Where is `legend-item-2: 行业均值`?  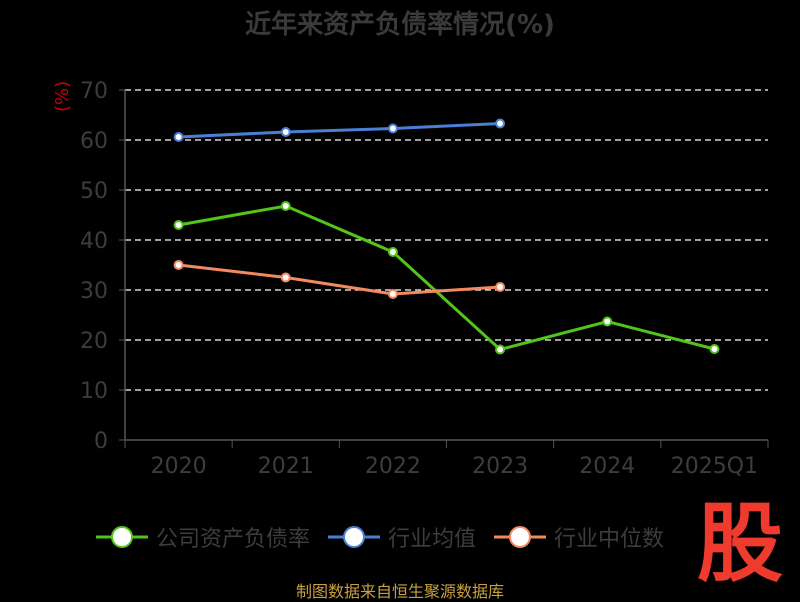 legend-item-2: 行业均值 is located at coordinates (402, 537).